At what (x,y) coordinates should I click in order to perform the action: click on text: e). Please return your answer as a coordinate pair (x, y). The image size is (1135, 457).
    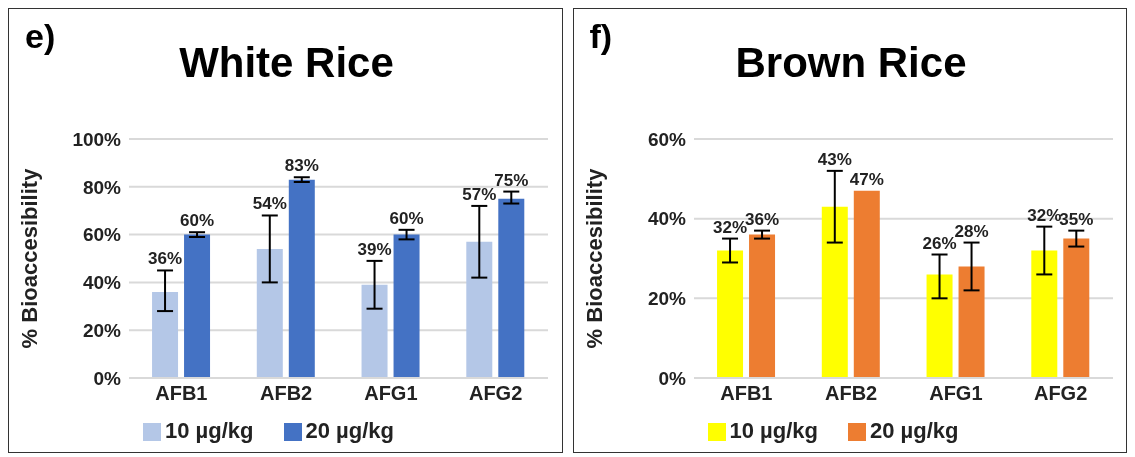
    Looking at the image, I should click on (40, 36).